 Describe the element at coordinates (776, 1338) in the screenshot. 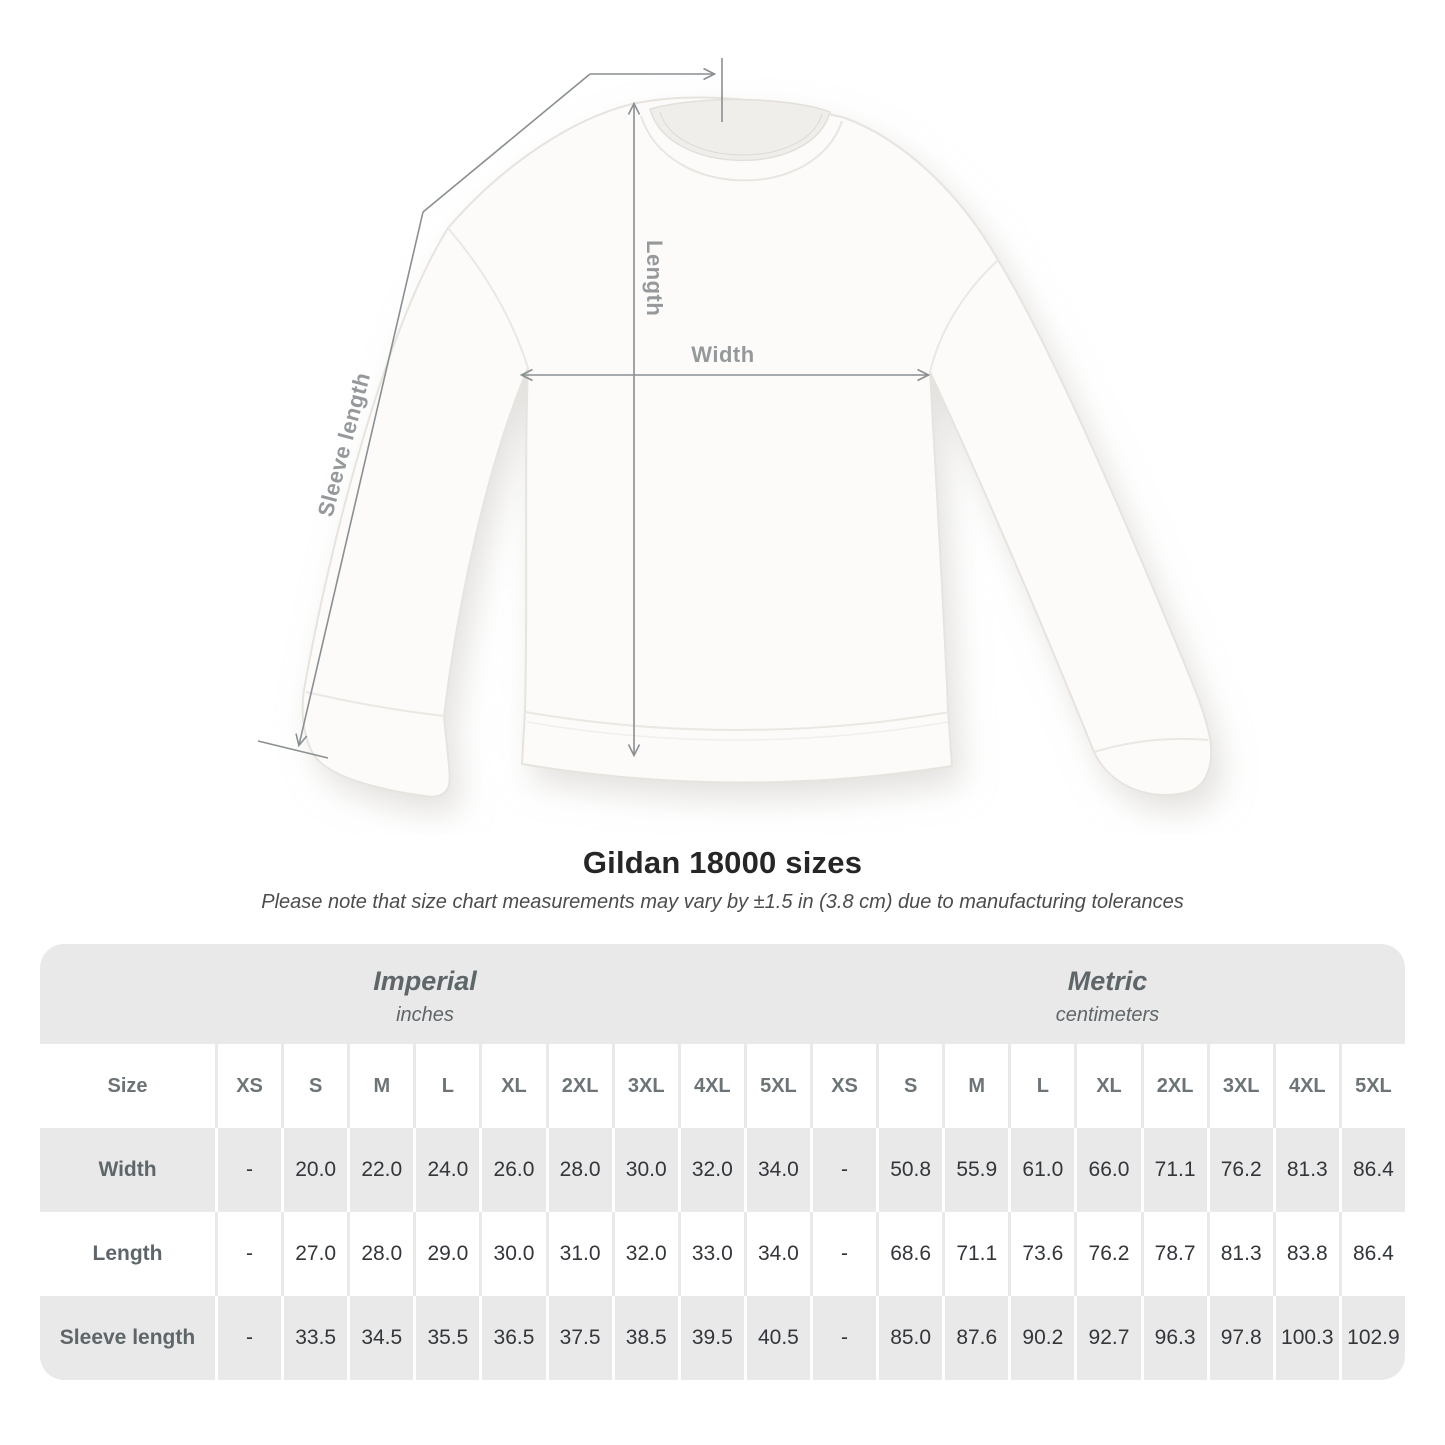

I see `sleeve-imperial-5xl: 40.5` at that location.